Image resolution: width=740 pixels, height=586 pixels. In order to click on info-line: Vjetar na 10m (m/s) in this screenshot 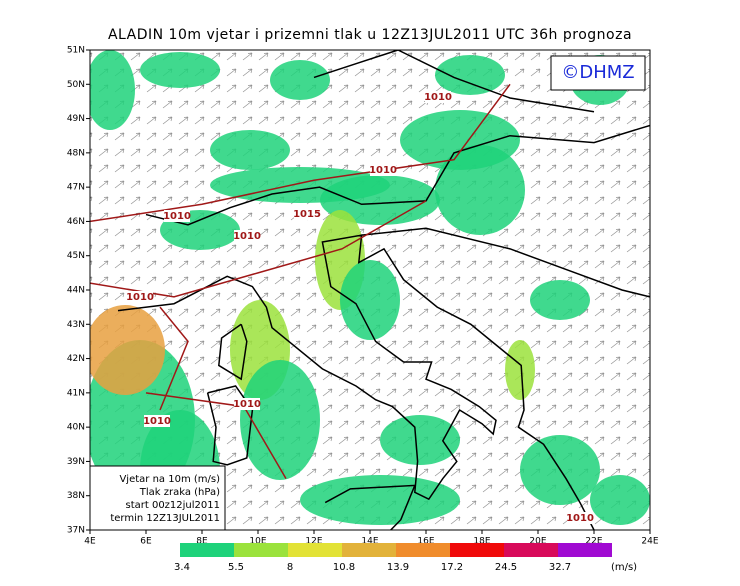, I will do `click(169, 479)`.